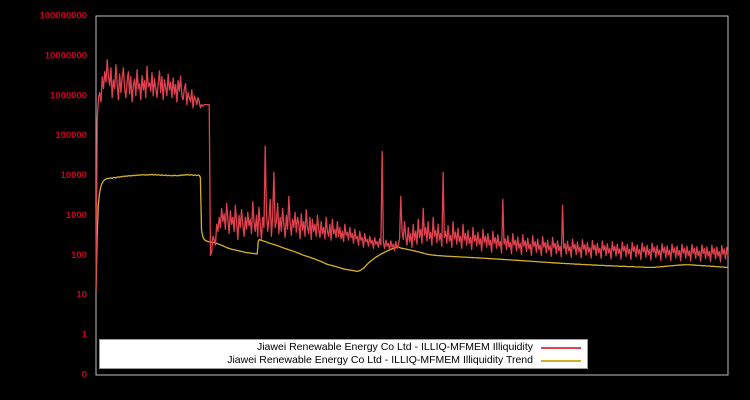  I want to click on y-tick-label: 10, so click(81, 295).